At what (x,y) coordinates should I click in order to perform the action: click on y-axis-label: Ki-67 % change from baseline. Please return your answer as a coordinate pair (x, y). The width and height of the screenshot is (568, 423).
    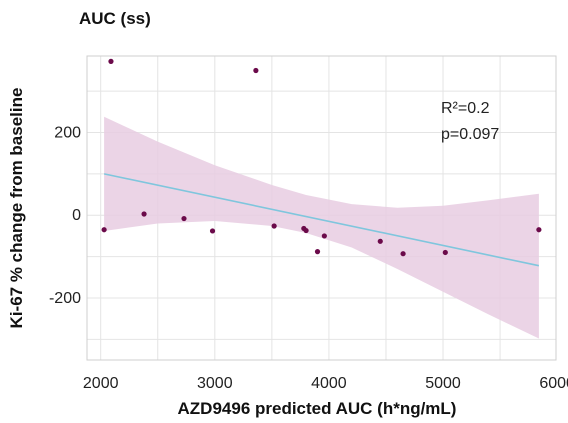
    Looking at the image, I should click on (16, 208).